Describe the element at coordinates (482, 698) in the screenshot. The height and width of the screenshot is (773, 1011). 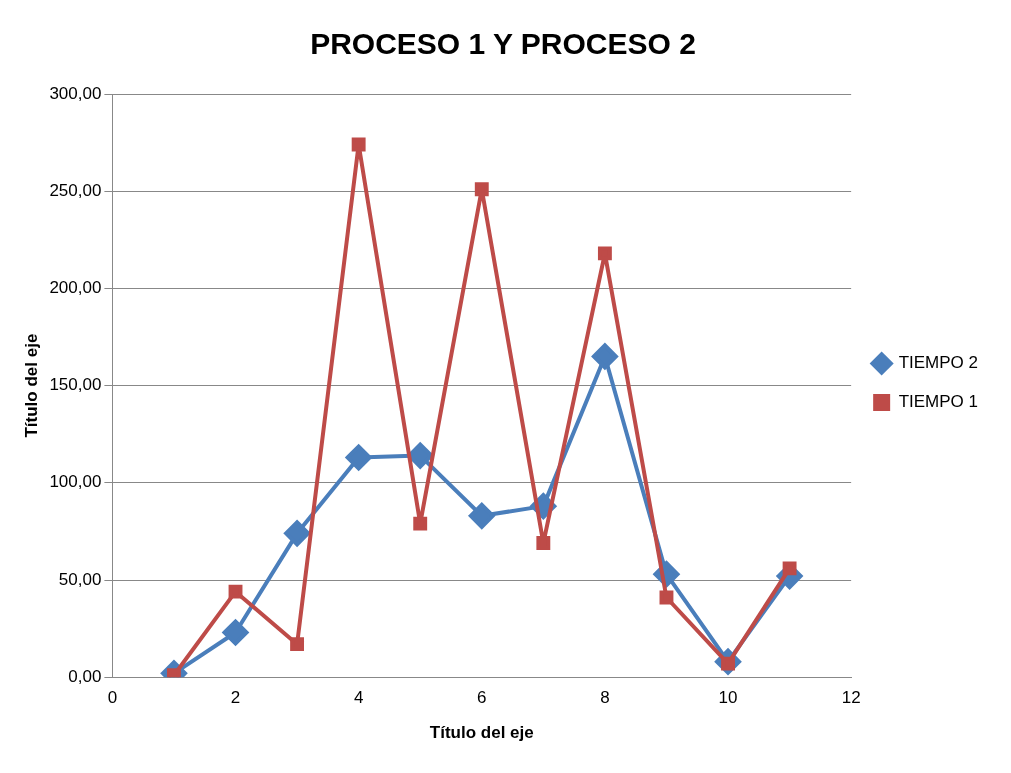
I see `x-tick-label: 6` at that location.